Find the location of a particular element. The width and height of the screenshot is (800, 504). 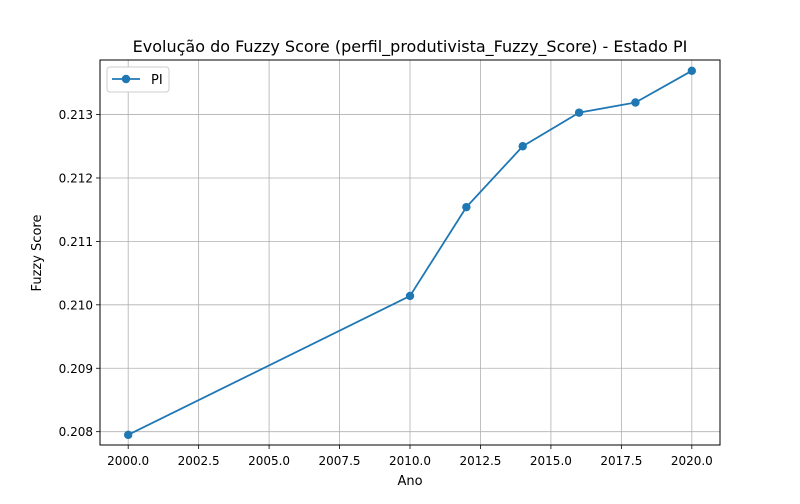

legend-marker-swatch is located at coordinates (126, 79).